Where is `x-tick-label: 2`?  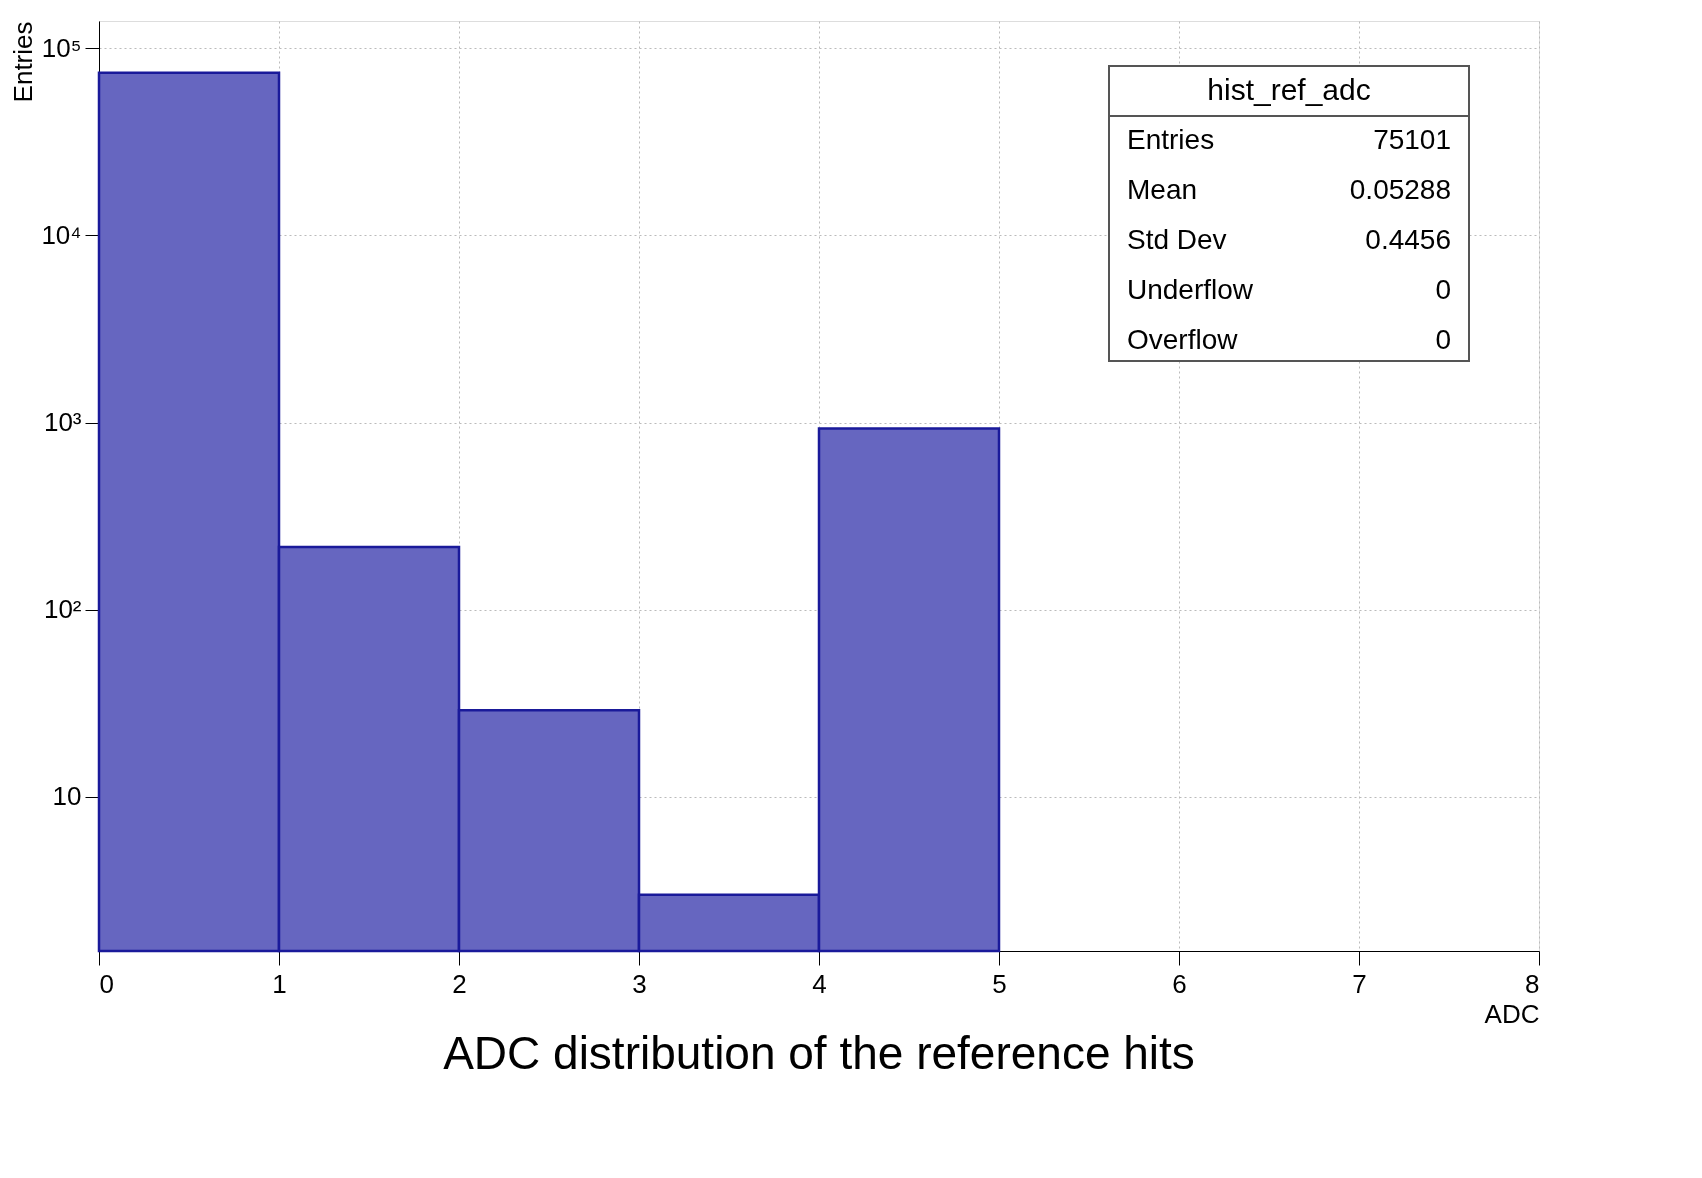
x-tick-label: 2 is located at coordinates (459, 983).